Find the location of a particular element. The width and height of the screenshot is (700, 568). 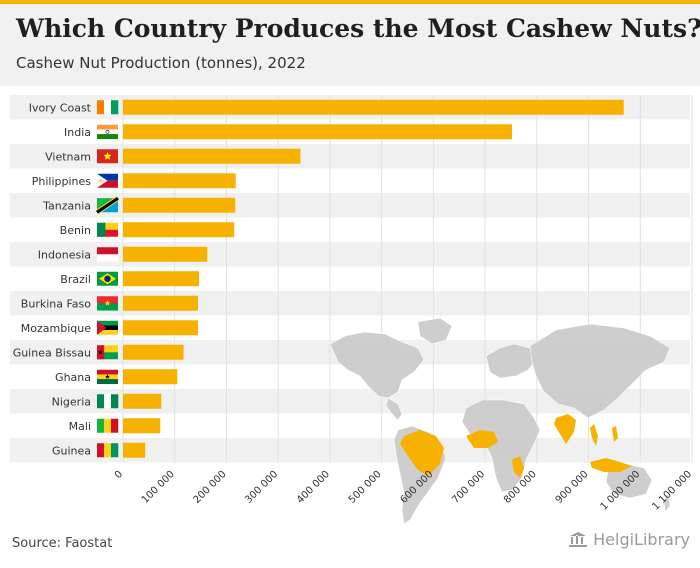

highlight-indonesia is located at coordinates (611, 465).